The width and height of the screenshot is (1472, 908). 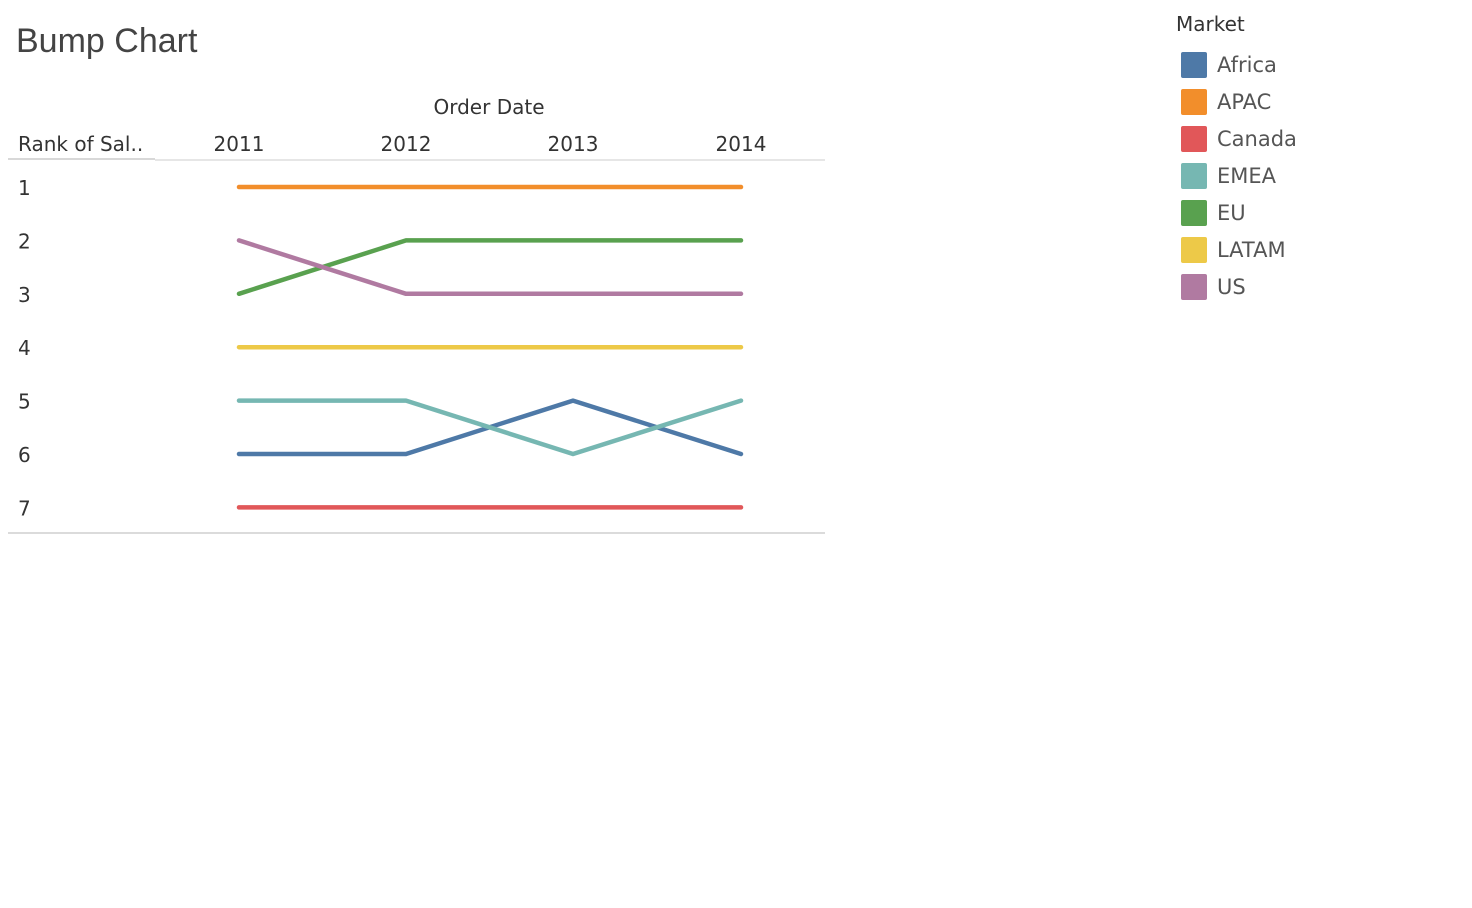 What do you see at coordinates (490, 347) in the screenshot?
I see `series-lines` at bounding box center [490, 347].